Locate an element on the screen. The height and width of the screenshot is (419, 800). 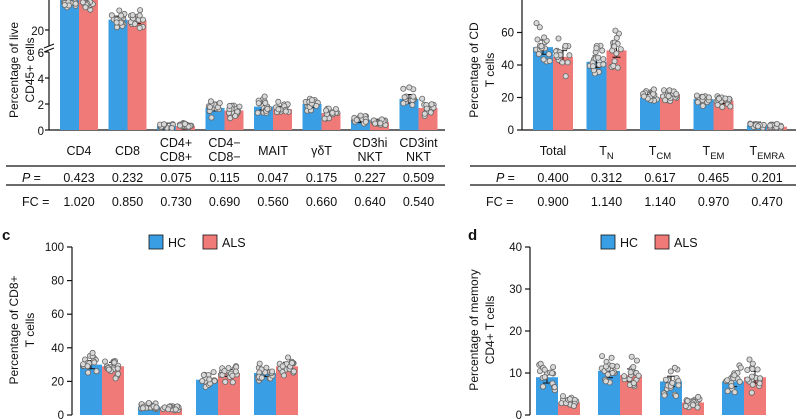
tr-TN-ALS-point is located at coordinates (615, 30).